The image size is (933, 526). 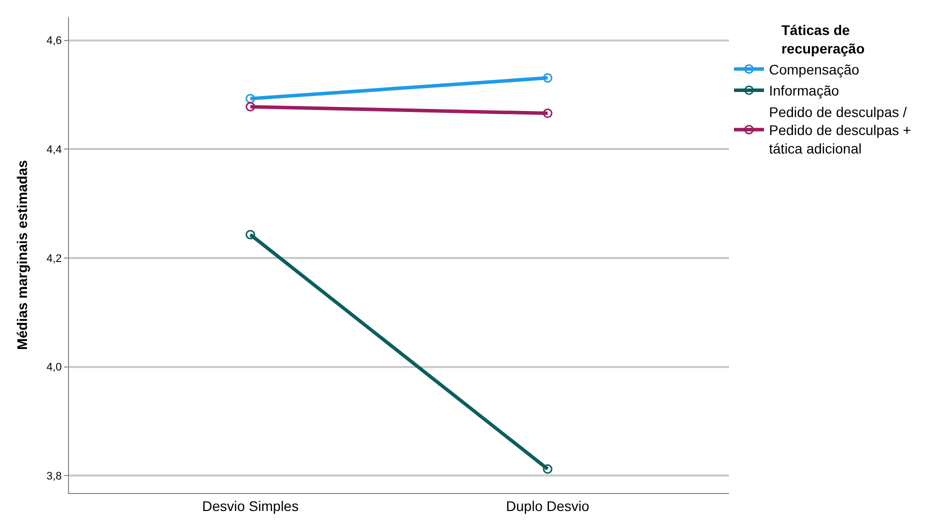 I want to click on legend-title: Táticas de recuperação, so click(x=823, y=39).